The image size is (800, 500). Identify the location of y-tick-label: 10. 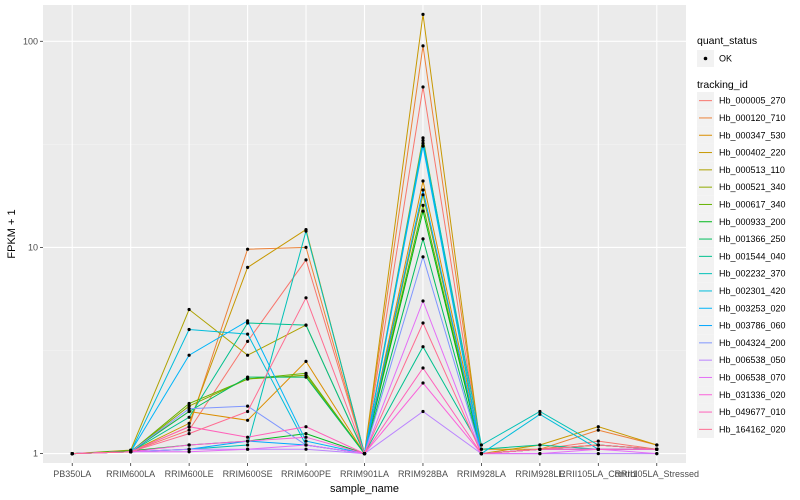
(33, 247).